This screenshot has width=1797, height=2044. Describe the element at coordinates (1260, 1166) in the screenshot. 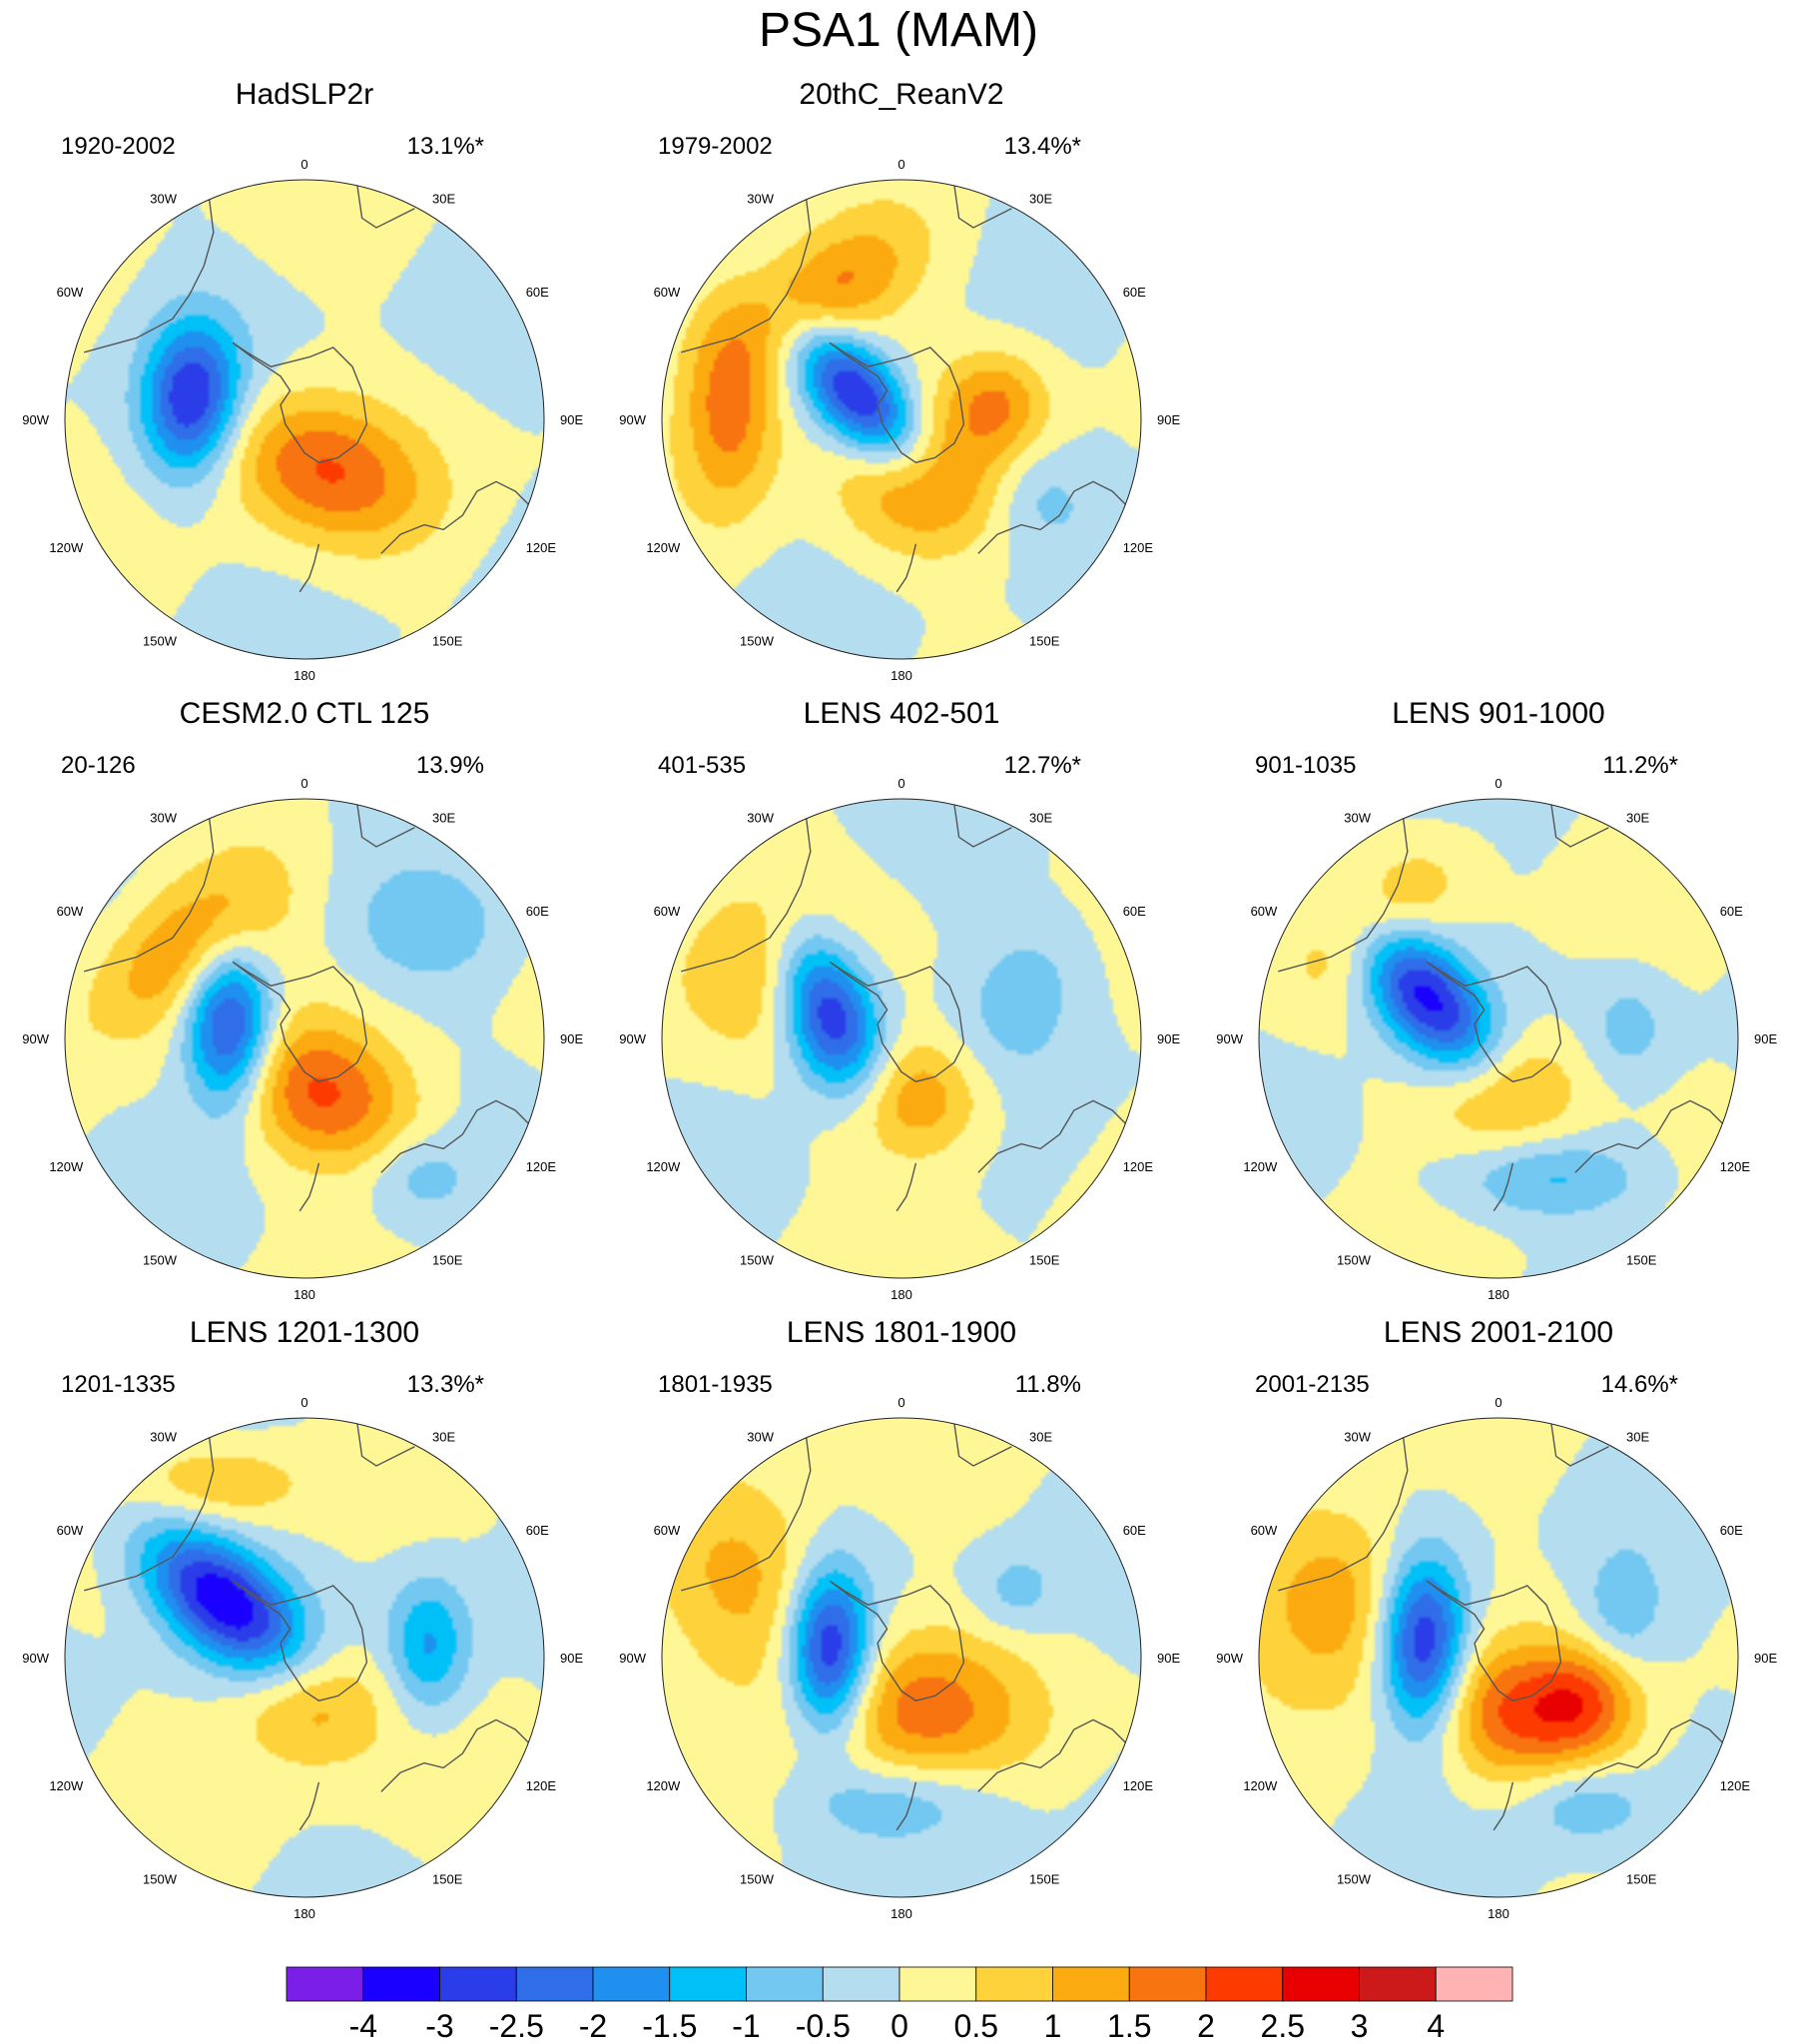

I see `lon-tick-label: 120W` at that location.